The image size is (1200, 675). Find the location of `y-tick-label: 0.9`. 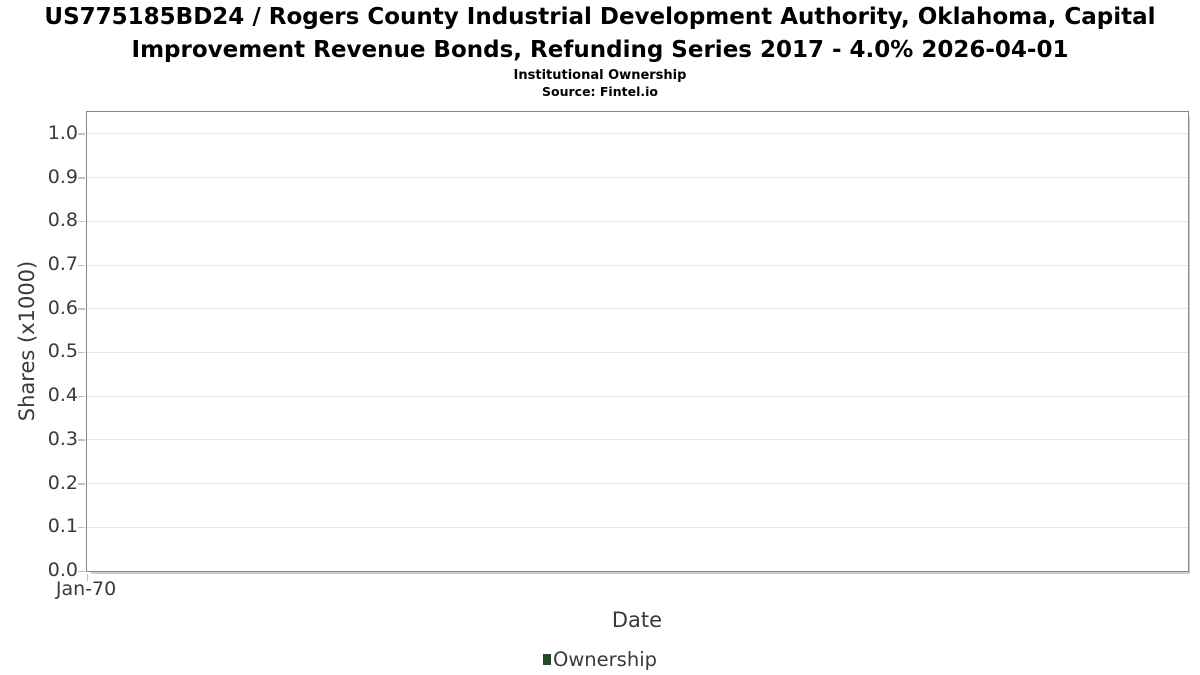

y-tick-label: 0.9 is located at coordinates (62, 176).